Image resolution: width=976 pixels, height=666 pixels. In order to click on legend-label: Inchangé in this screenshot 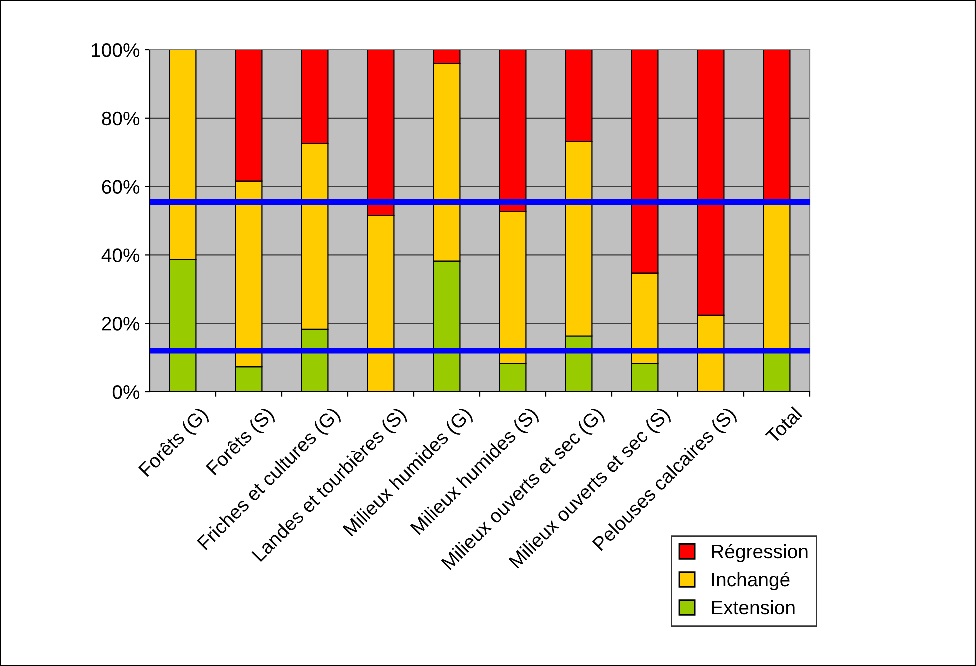, I will do `click(751, 581)`.